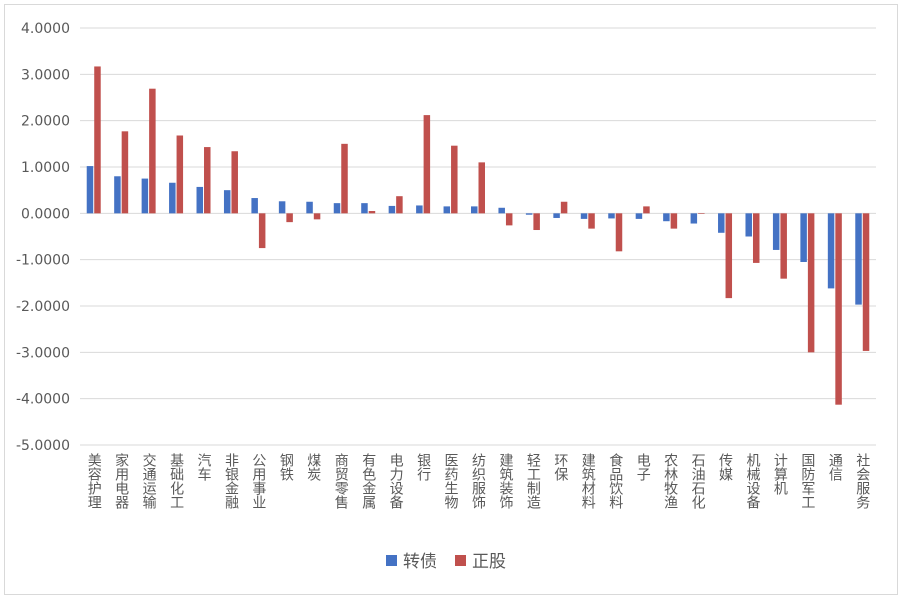 Image resolution: width=903 pixels, height=600 pixels. I want to click on y-tick-label: 0.0000, so click(45, 214).